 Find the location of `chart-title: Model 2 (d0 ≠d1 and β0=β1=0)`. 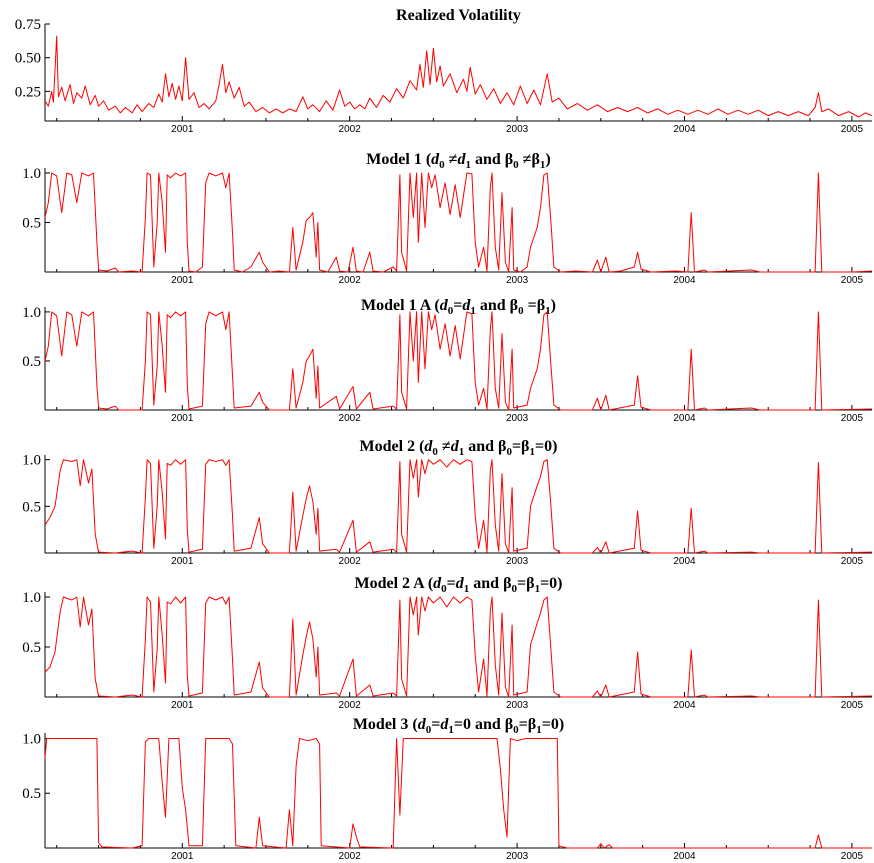

chart-title: Model 2 (d0 ≠d1 and β0=β1=0) is located at coordinates (459, 448).